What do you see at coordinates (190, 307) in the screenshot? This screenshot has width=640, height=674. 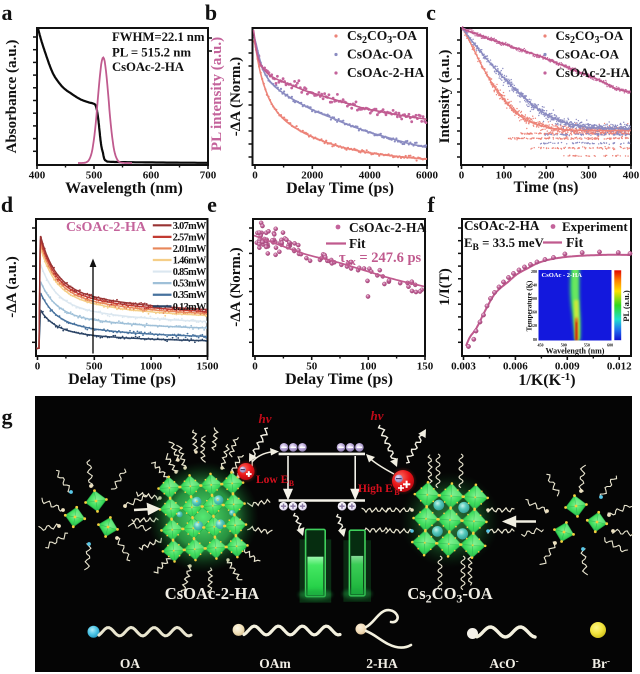 I see `svg-text: 0.13mW` at bounding box center [190, 307].